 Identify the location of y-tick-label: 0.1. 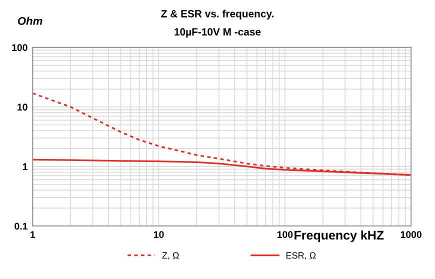
(21, 226).